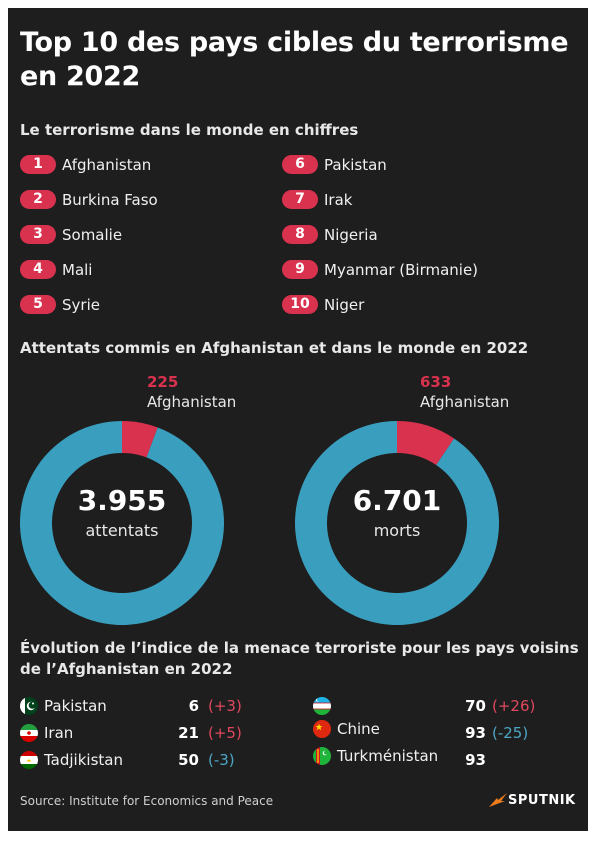 This screenshot has width=595, height=842. What do you see at coordinates (188, 733) in the screenshot?
I see `neighbor-index: 21` at bounding box center [188, 733].